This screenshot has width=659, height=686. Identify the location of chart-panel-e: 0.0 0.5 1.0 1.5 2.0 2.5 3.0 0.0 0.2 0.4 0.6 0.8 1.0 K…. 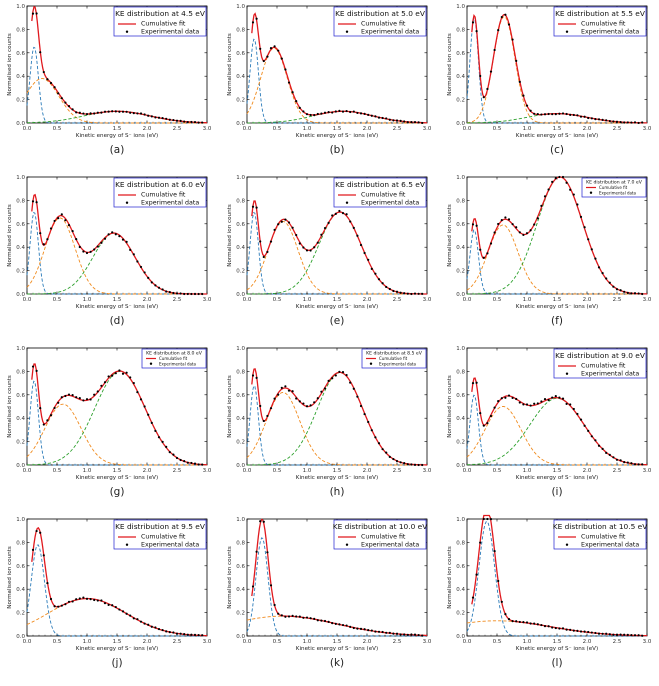
(329, 256).